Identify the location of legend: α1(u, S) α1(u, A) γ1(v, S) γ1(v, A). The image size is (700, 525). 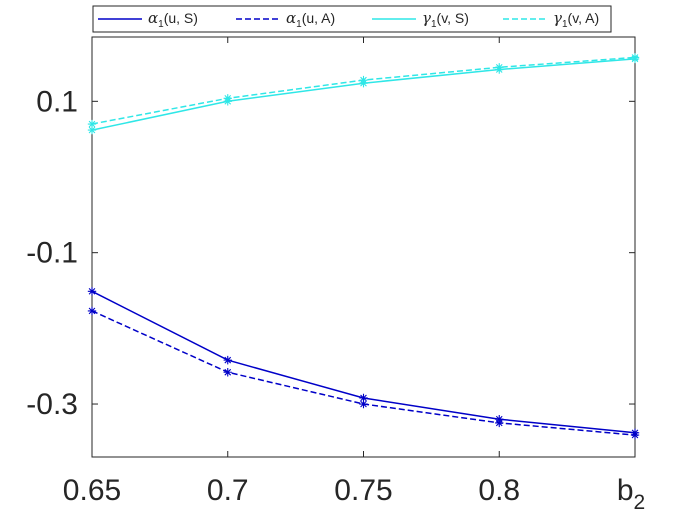
(352, 19).